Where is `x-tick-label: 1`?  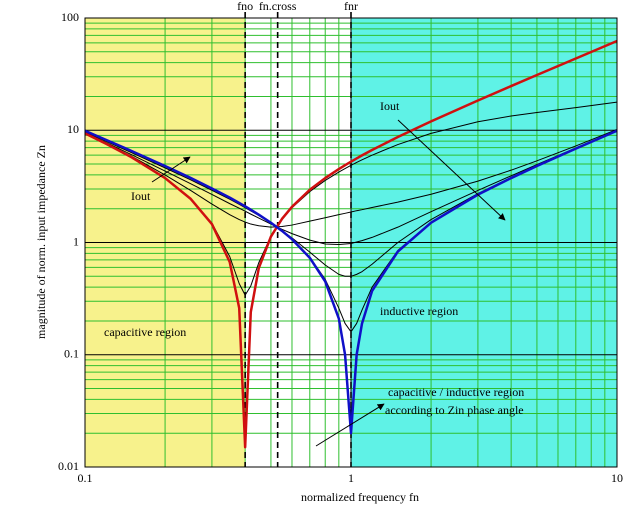 x-tick-label: 1 is located at coordinates (351, 478).